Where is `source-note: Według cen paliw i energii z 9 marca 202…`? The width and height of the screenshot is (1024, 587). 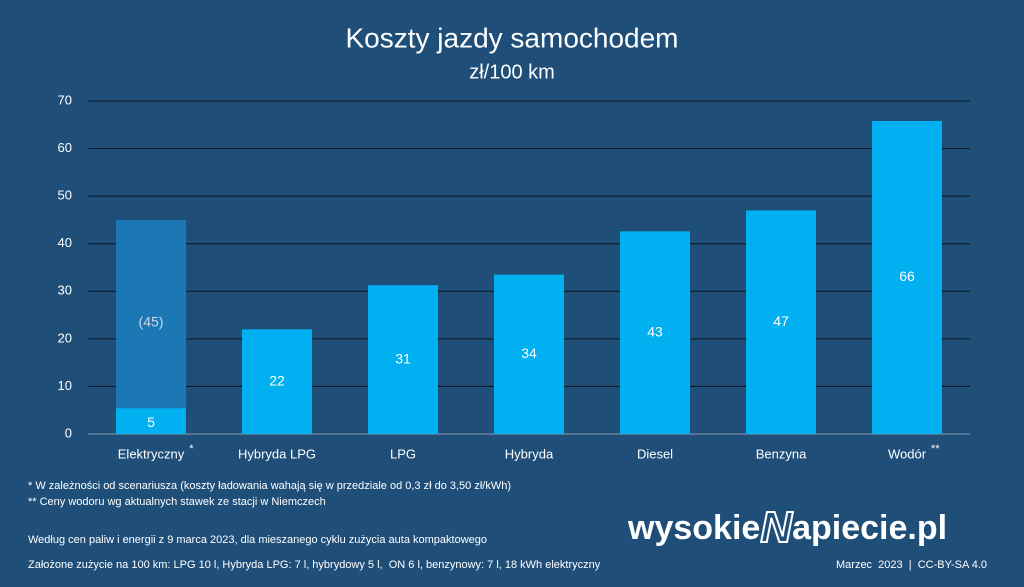 source-note: Według cen paliw i energii z 9 marca 202… is located at coordinates (257, 540).